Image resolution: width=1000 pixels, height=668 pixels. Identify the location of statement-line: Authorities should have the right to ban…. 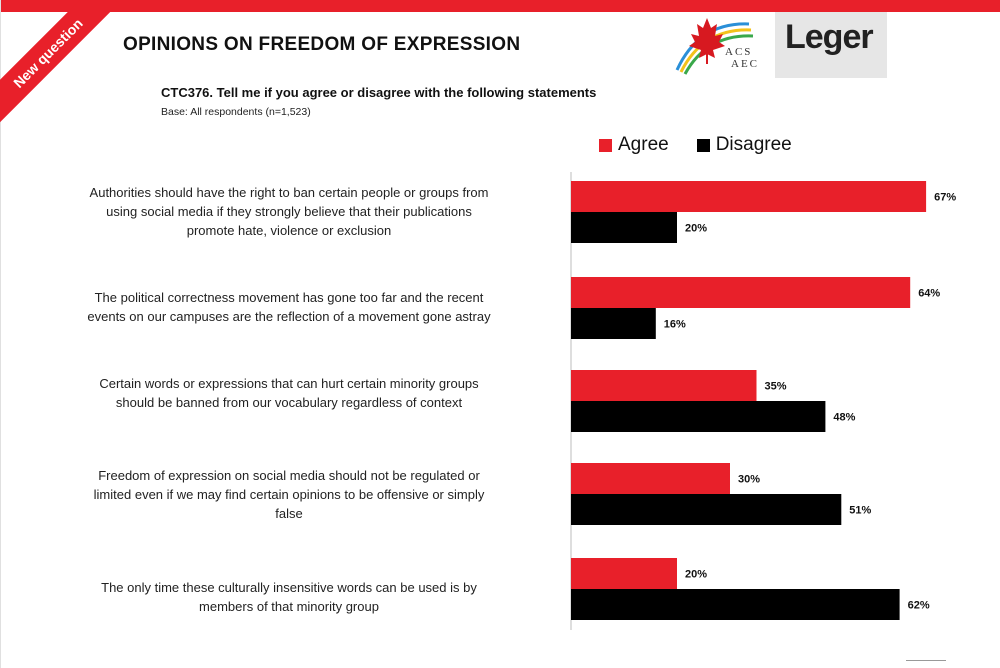
(289, 192).